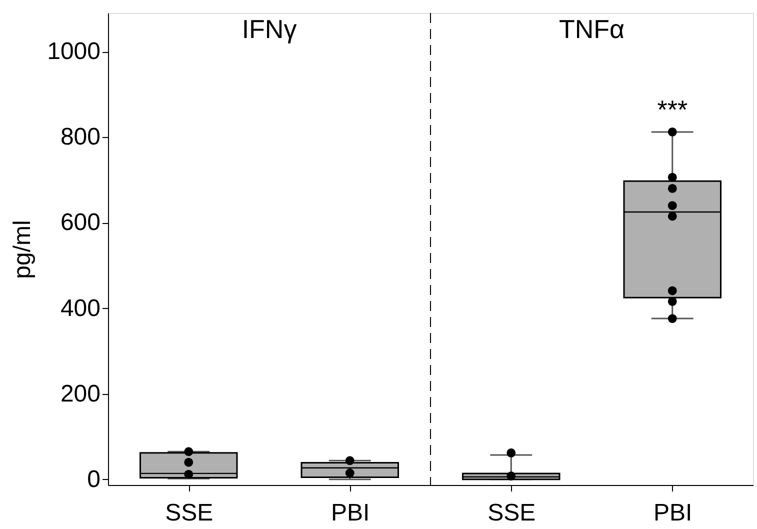  Describe the element at coordinates (22, 249) in the screenshot. I see `y-axis-title: pg/ml` at that location.